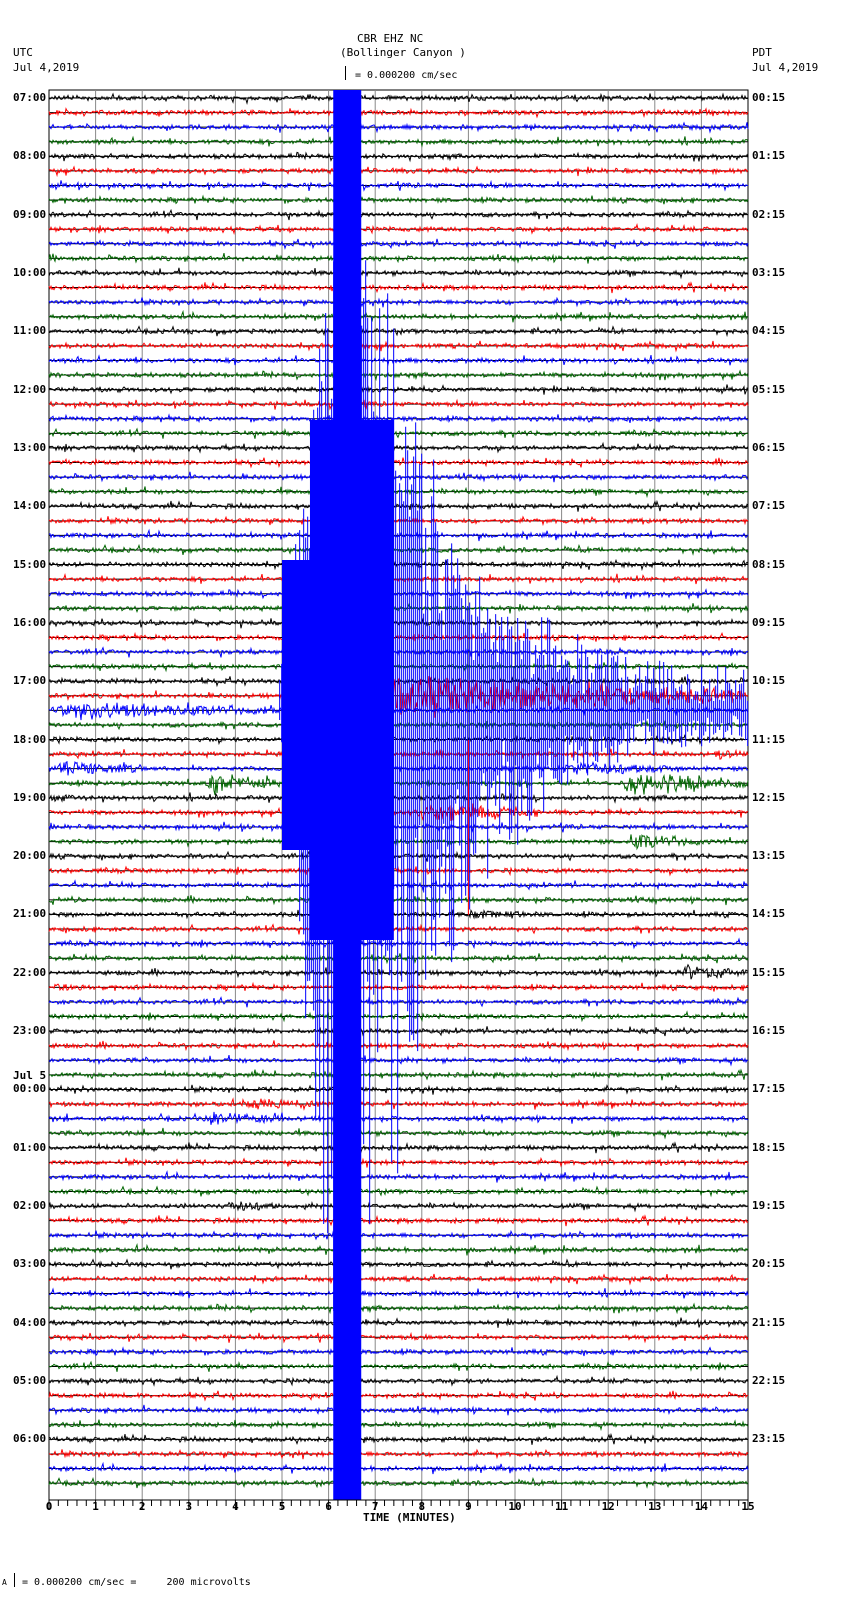 The image size is (850, 1613). I want to click on pdt-time-label: 03:15, so click(769, 272).